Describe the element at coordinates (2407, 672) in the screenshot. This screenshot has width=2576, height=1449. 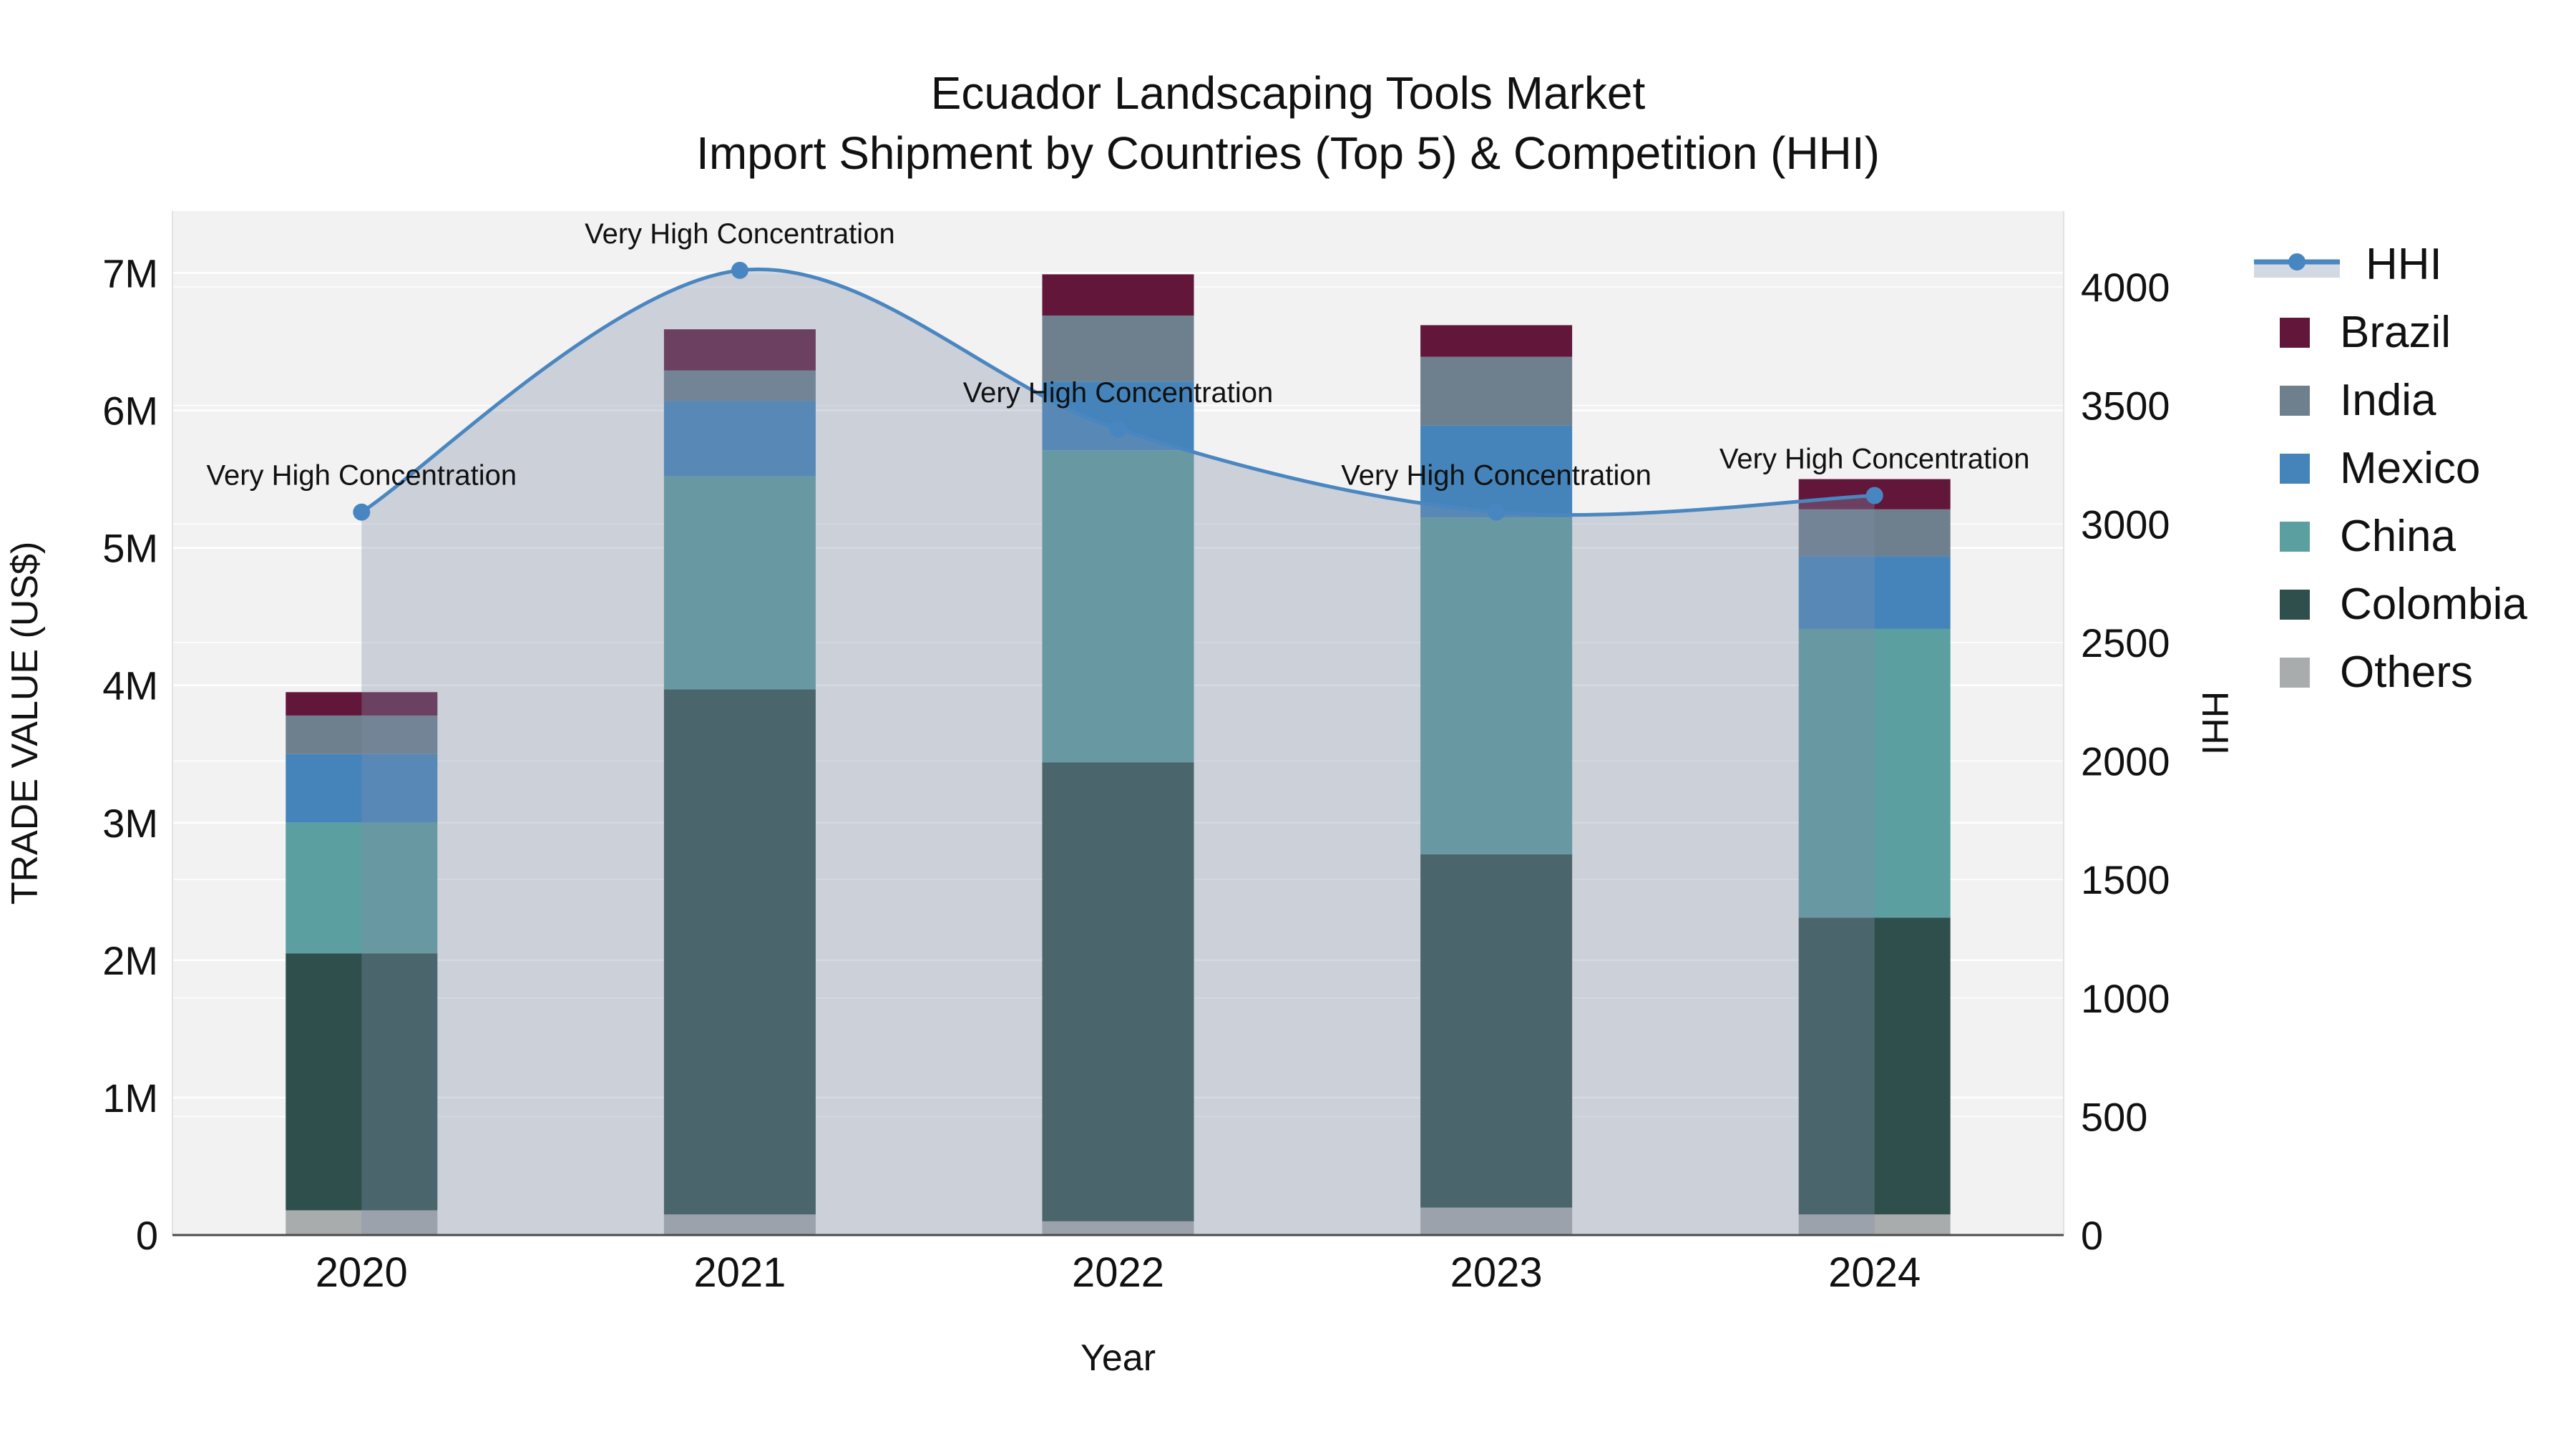
I see `legend-label-others: Others` at that location.